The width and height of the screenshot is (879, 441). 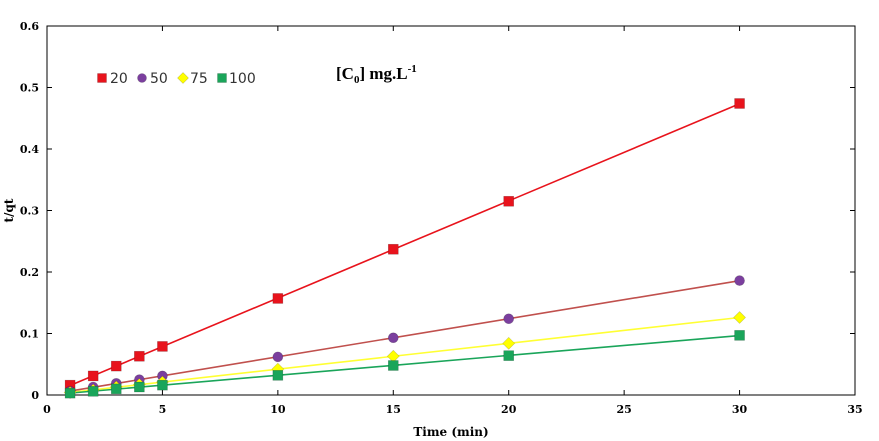 I want to click on legend: 20 50 75 100, so click(x=176, y=79).